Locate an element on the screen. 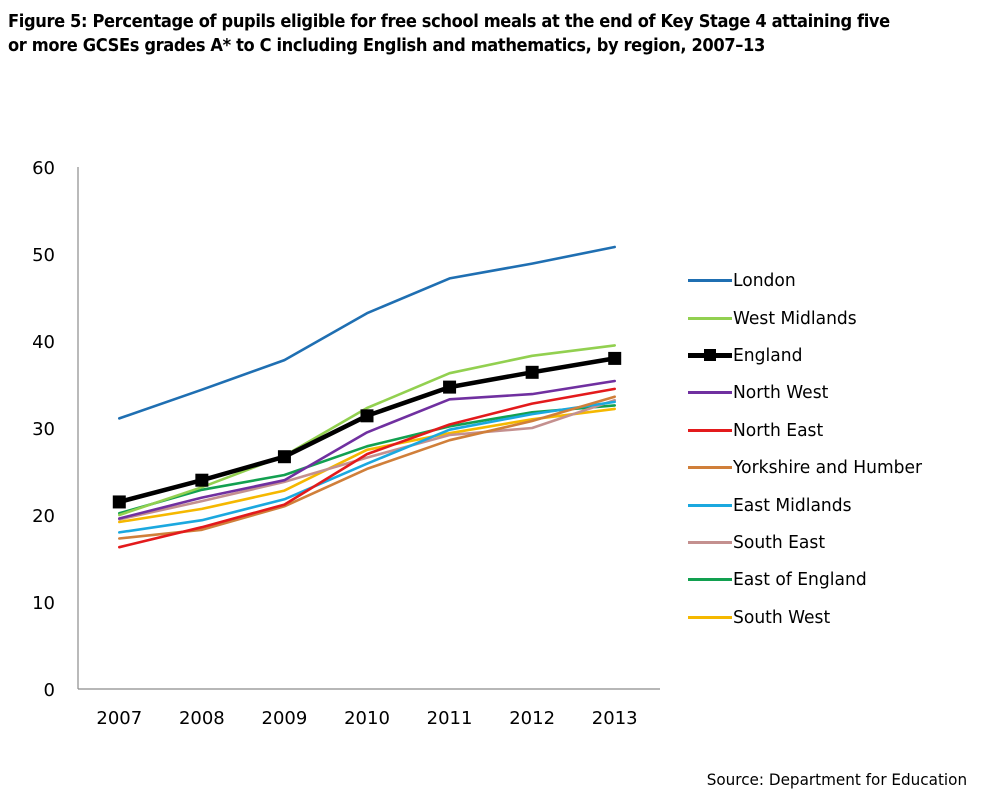 Image resolution: width=987 pixels, height=808 pixels. legend-label: East of England is located at coordinates (800, 580).